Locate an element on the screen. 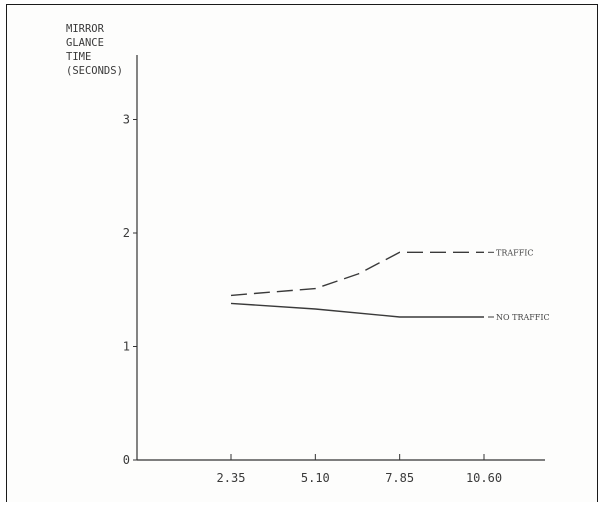  y-axis-title-line: TIME is located at coordinates (78, 57).